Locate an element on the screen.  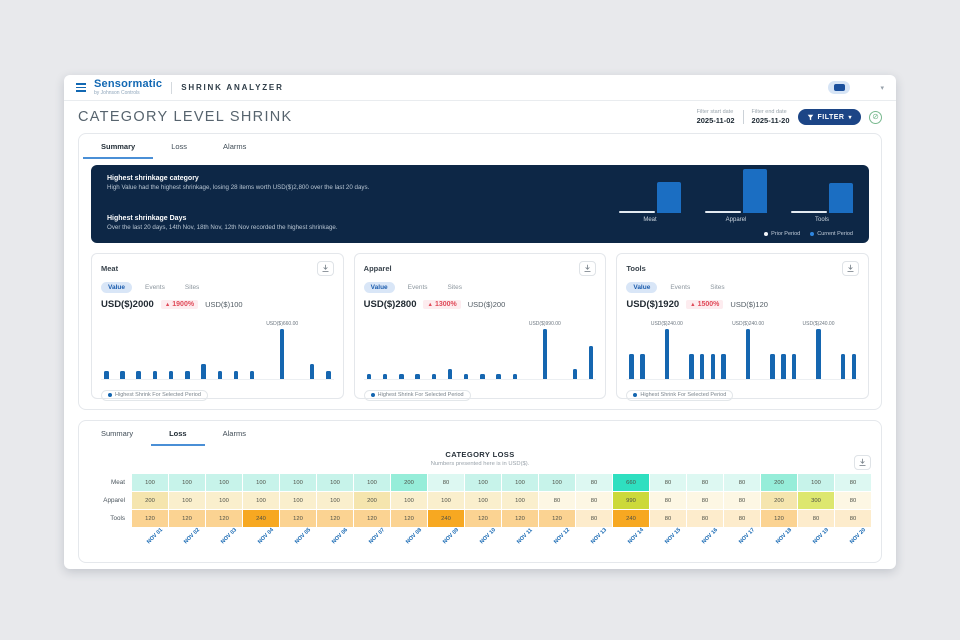
heatmap-date-cell: NOV 06 is located at coordinates (335, 540).